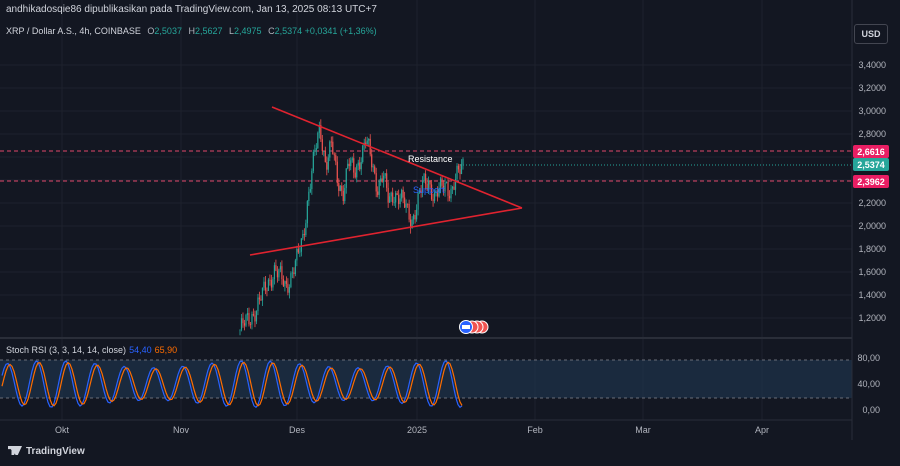 This screenshot has width=900, height=466. What do you see at coordinates (288, 31) in the screenshot?
I see `close-value: 2,5374` at bounding box center [288, 31].